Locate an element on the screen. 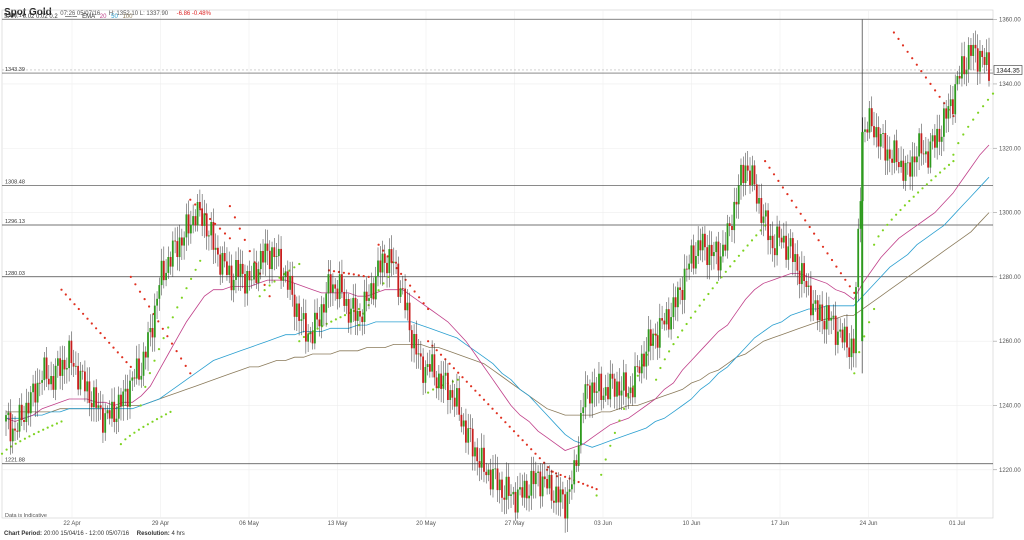 The width and height of the screenshot is (1024, 540). sar-label: SAR: is located at coordinates (11, 17).